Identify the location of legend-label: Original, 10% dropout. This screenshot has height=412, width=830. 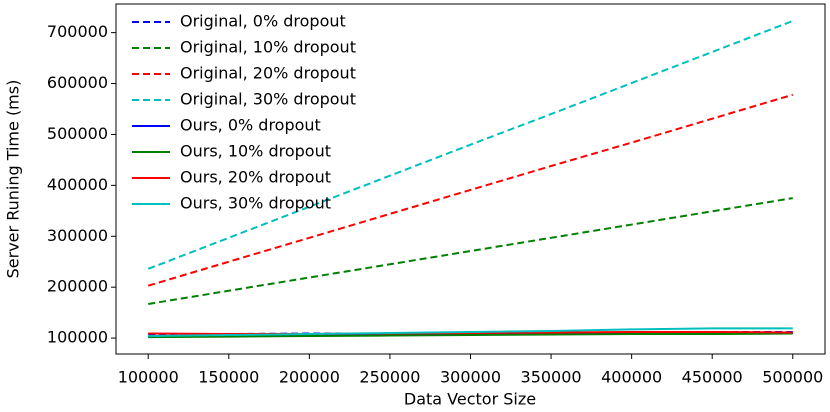
(268, 47).